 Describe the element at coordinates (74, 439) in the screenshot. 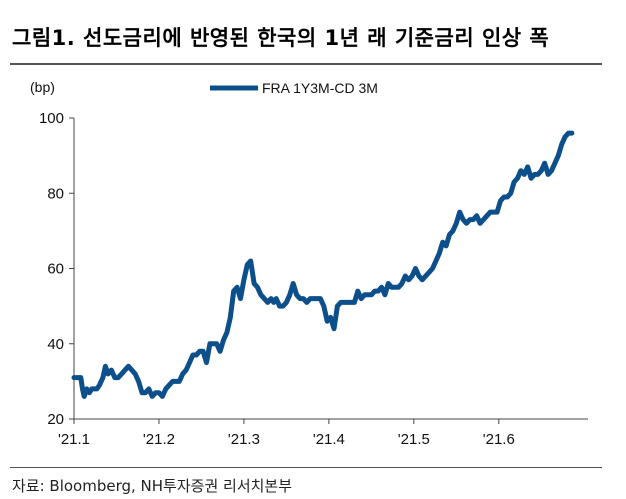

I see `x-tick-label: '21.1` at that location.